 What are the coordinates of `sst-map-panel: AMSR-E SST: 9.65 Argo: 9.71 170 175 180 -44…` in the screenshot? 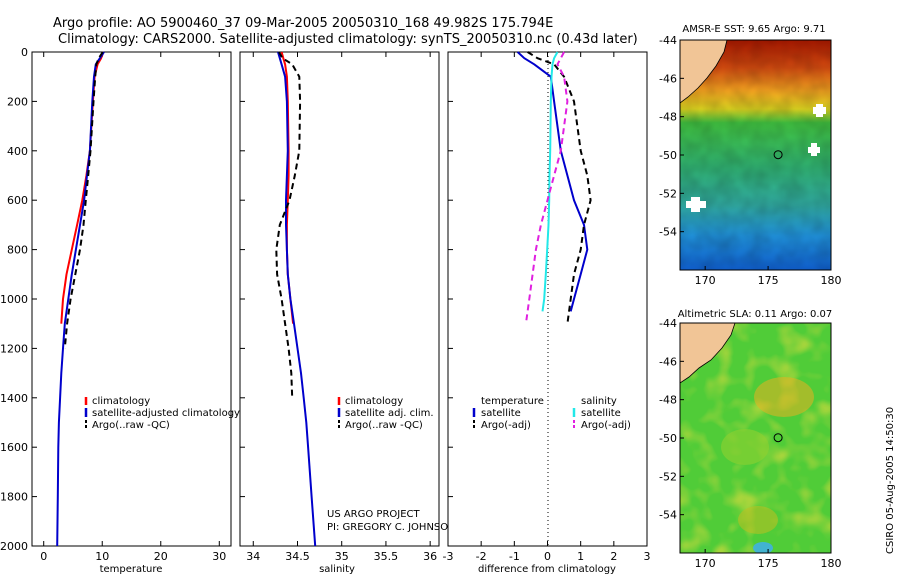 It's located at (750, 155).